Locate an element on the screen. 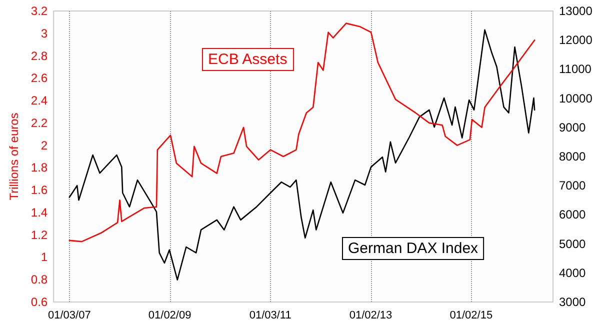 The height and width of the screenshot is (329, 600). y-tick-label: 1.4 is located at coordinates (39, 212).